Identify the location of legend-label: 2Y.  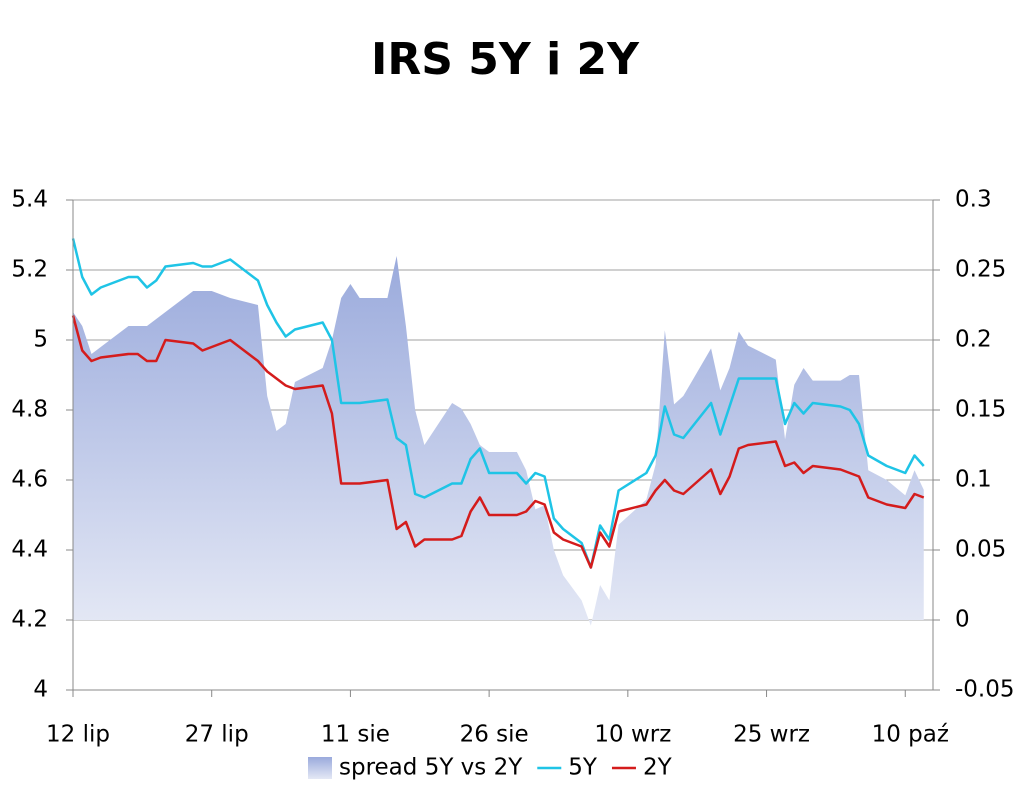
(658, 768).